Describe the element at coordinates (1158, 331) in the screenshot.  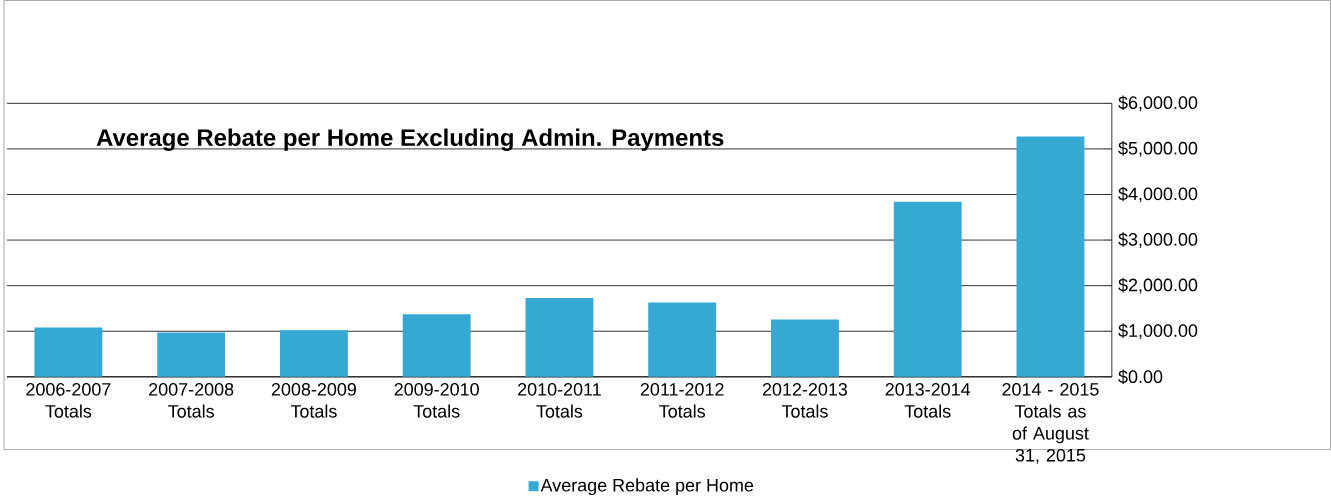
I see `y-tick-label: $1,000.00` at that location.